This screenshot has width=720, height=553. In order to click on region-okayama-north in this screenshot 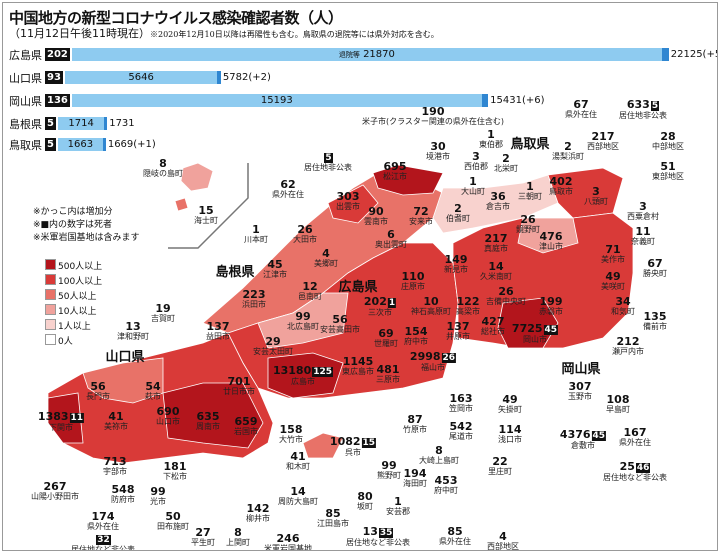, I will do `click(548, 235)`.